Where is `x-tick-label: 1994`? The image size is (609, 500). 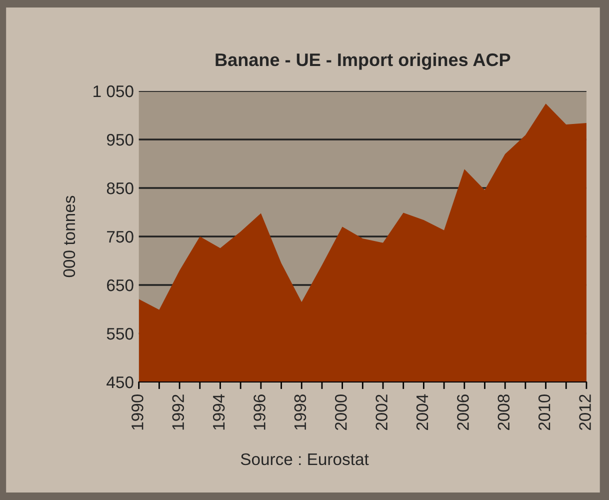 x-tick-label: 1994 is located at coordinates (218, 412).